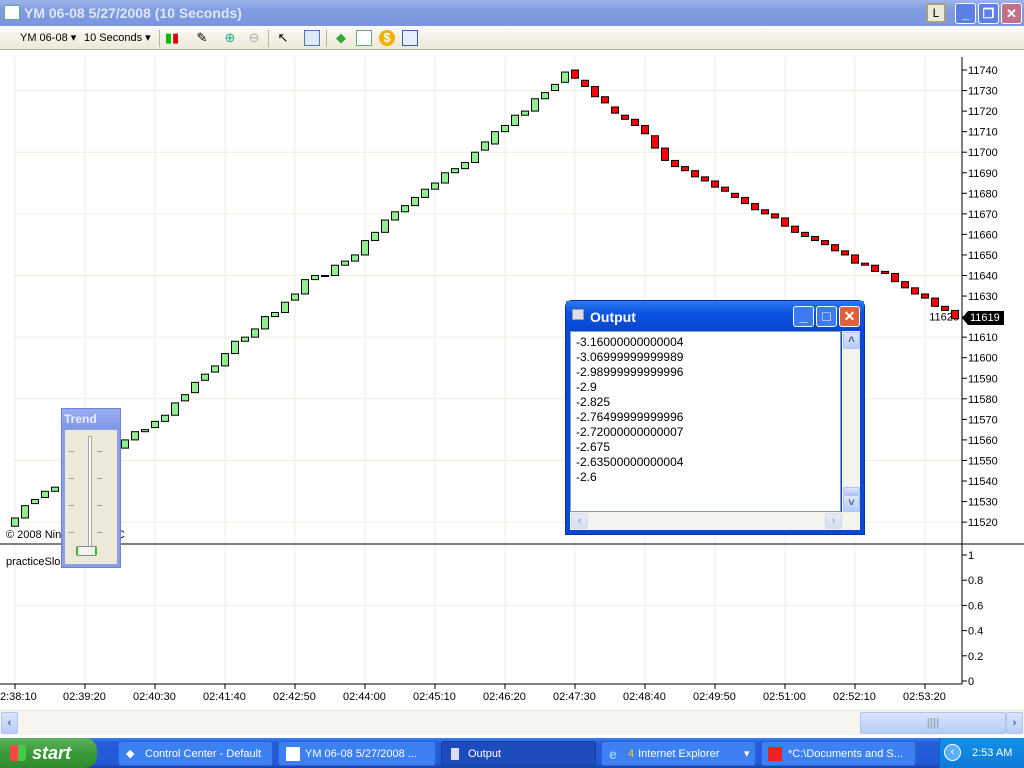  Describe the element at coordinates (983, 338) in the screenshot. I see `y-tick-label: 11610` at that location.